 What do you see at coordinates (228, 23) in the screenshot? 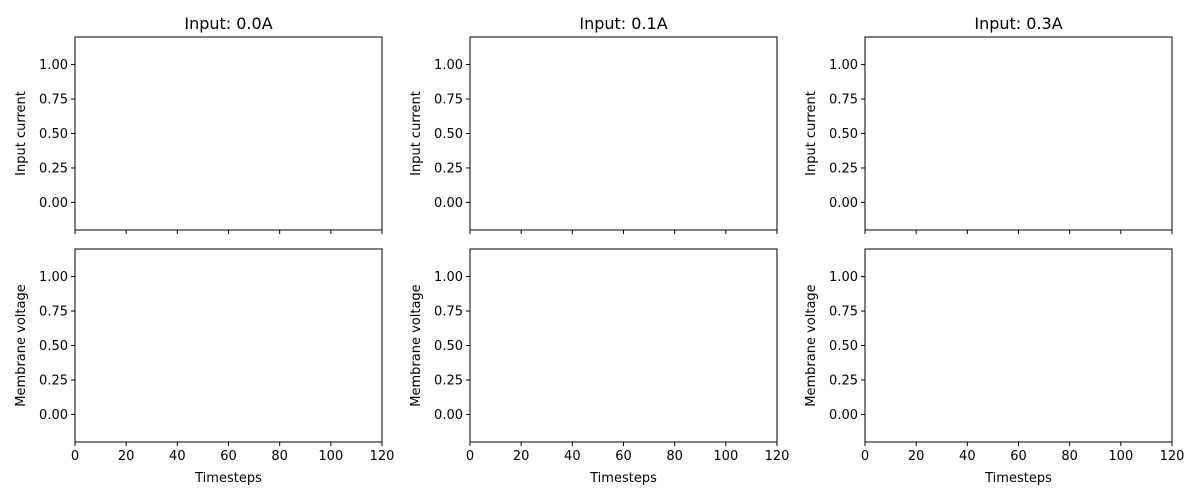
I see `chart-title: Input: 0.0A` at bounding box center [228, 23].